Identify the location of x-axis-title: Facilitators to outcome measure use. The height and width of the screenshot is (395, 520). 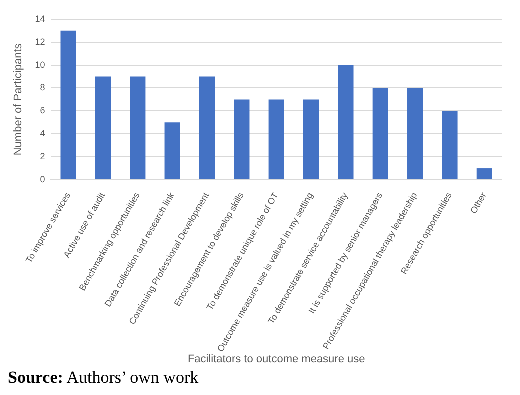
(277, 359).